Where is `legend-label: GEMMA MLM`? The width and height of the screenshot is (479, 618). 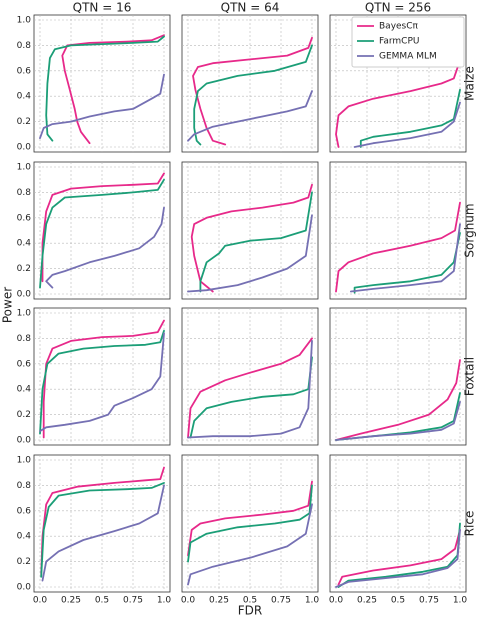
legend-label: GEMMA MLM is located at coordinates (408, 57).